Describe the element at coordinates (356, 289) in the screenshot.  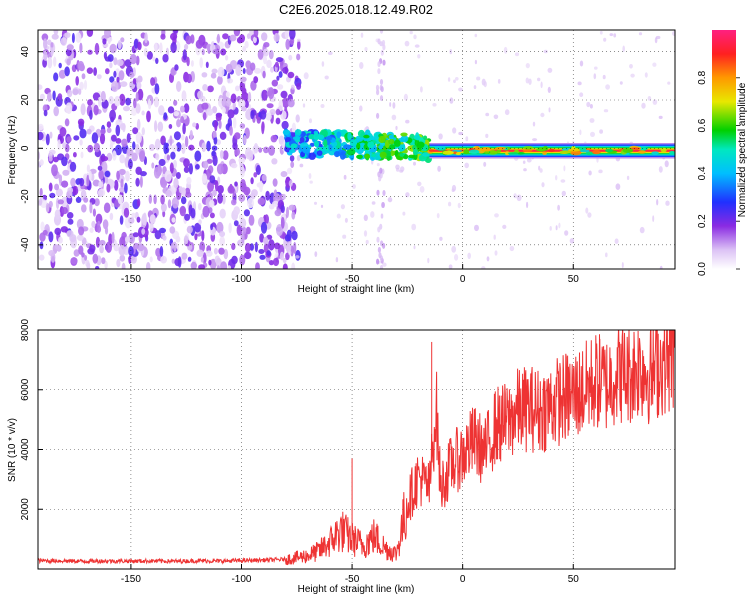
I see `spectrogram-x-label: Height of straight line (km)` at that location.